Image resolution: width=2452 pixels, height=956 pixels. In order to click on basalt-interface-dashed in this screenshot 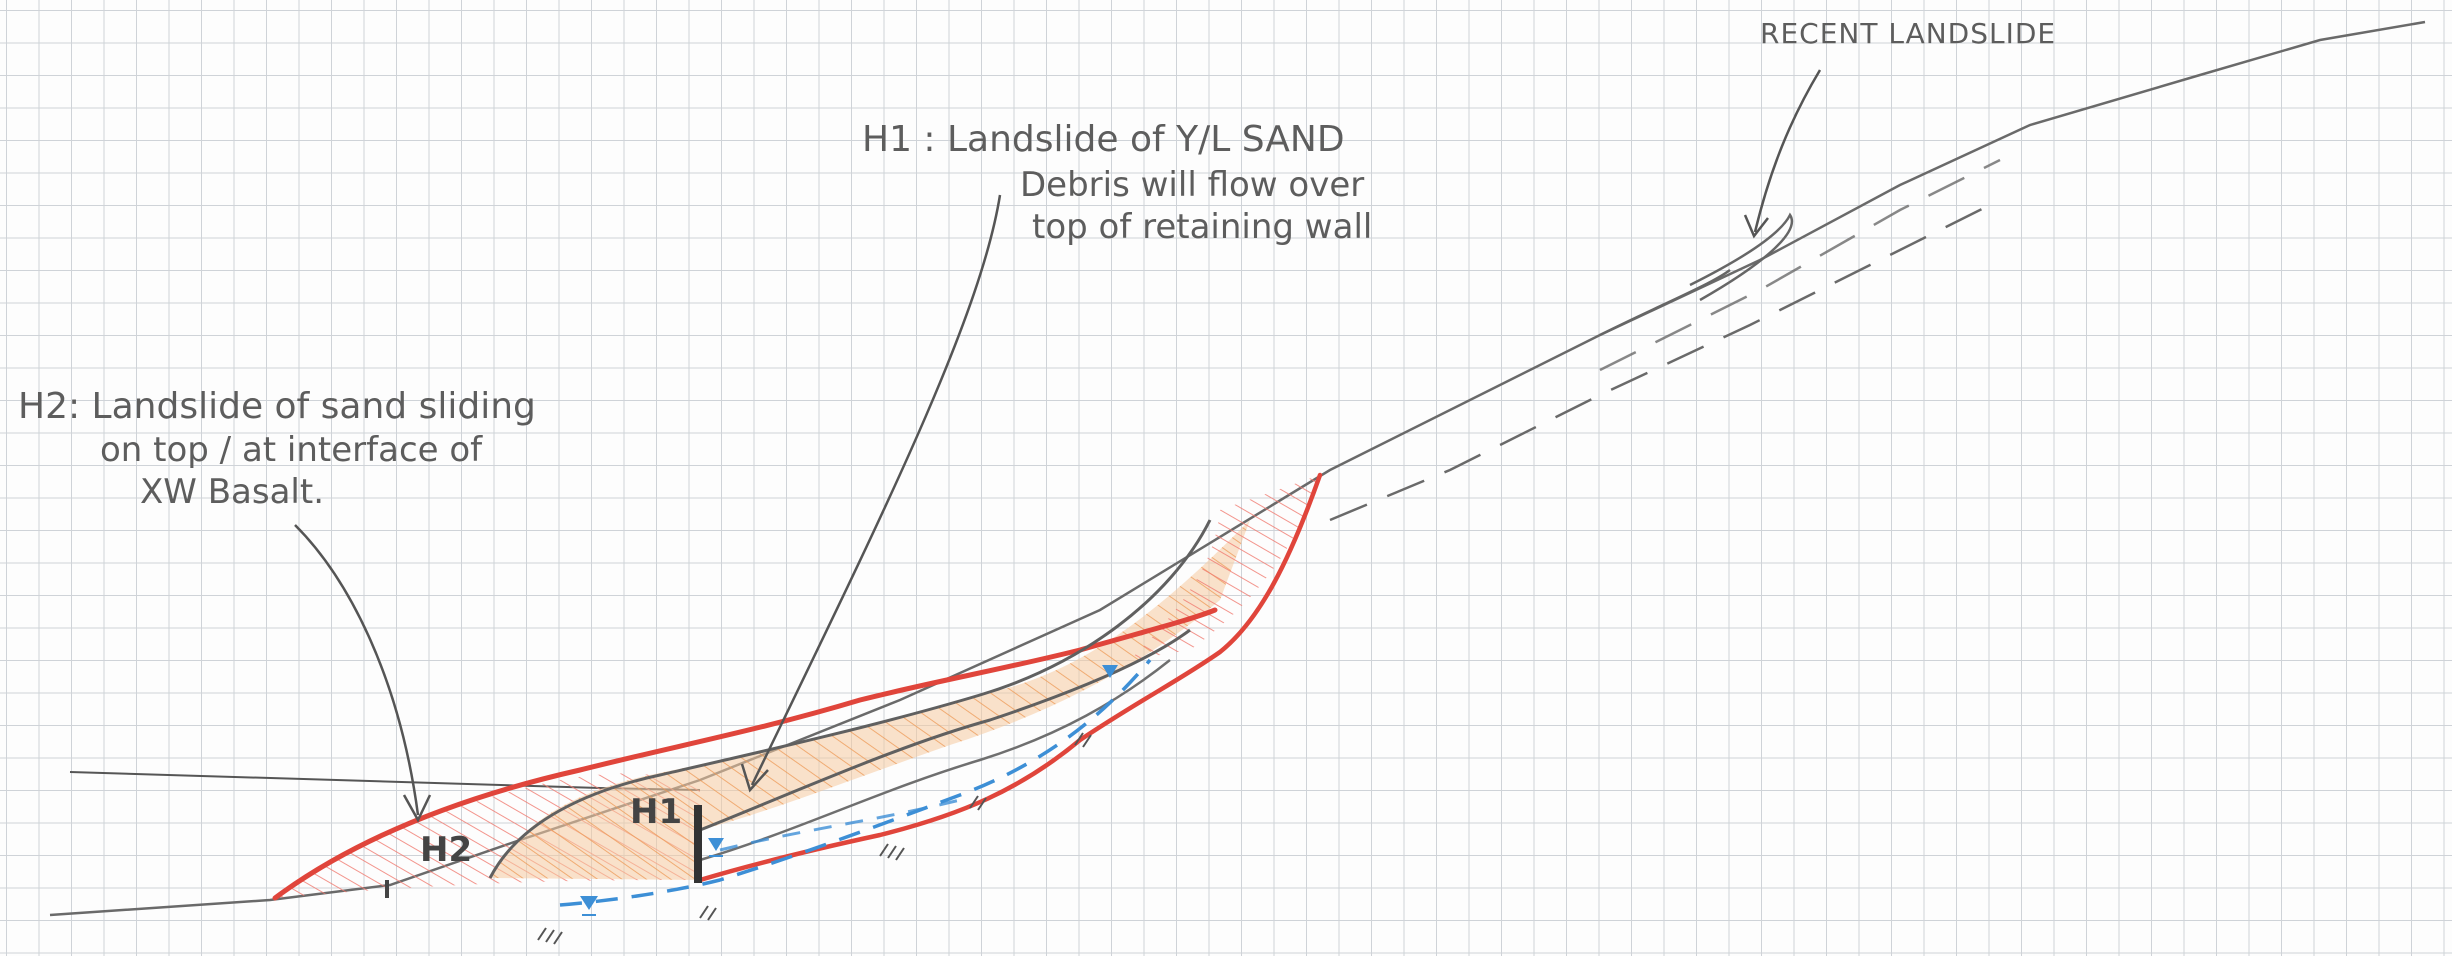, I will do `click(1665, 360)`.